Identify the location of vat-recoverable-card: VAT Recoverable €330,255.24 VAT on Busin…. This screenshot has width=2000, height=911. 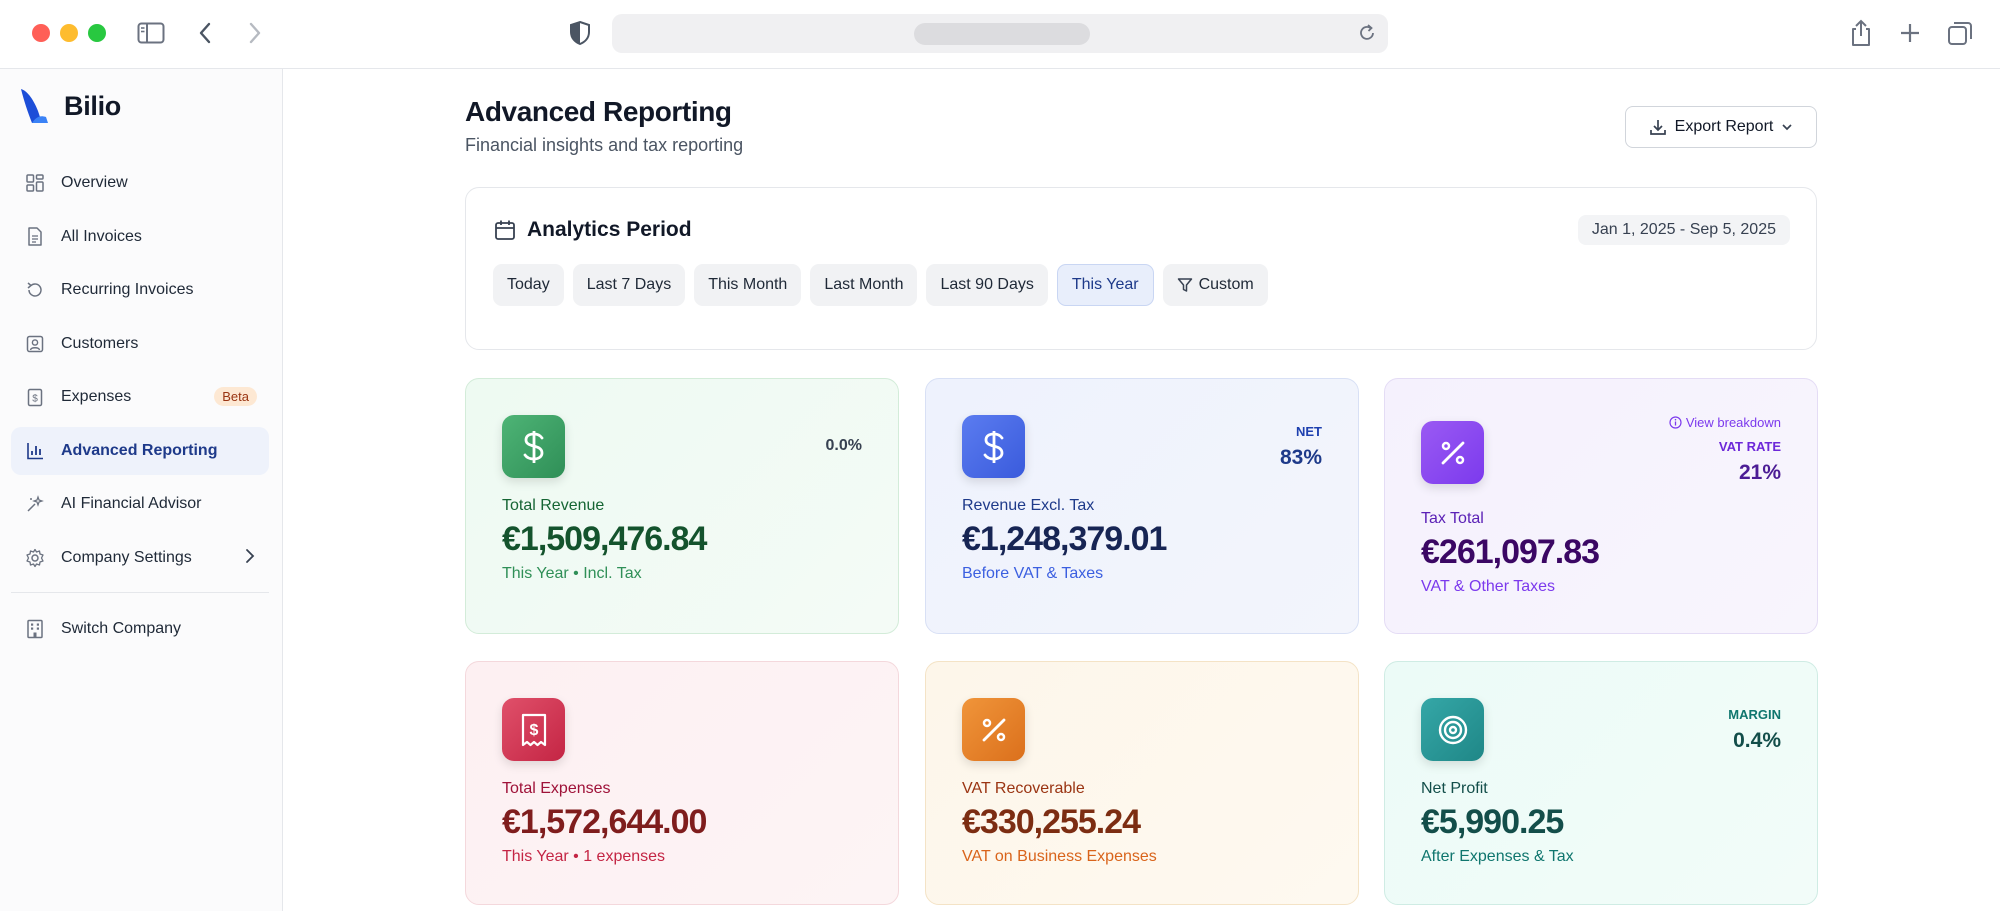
(1142, 783).